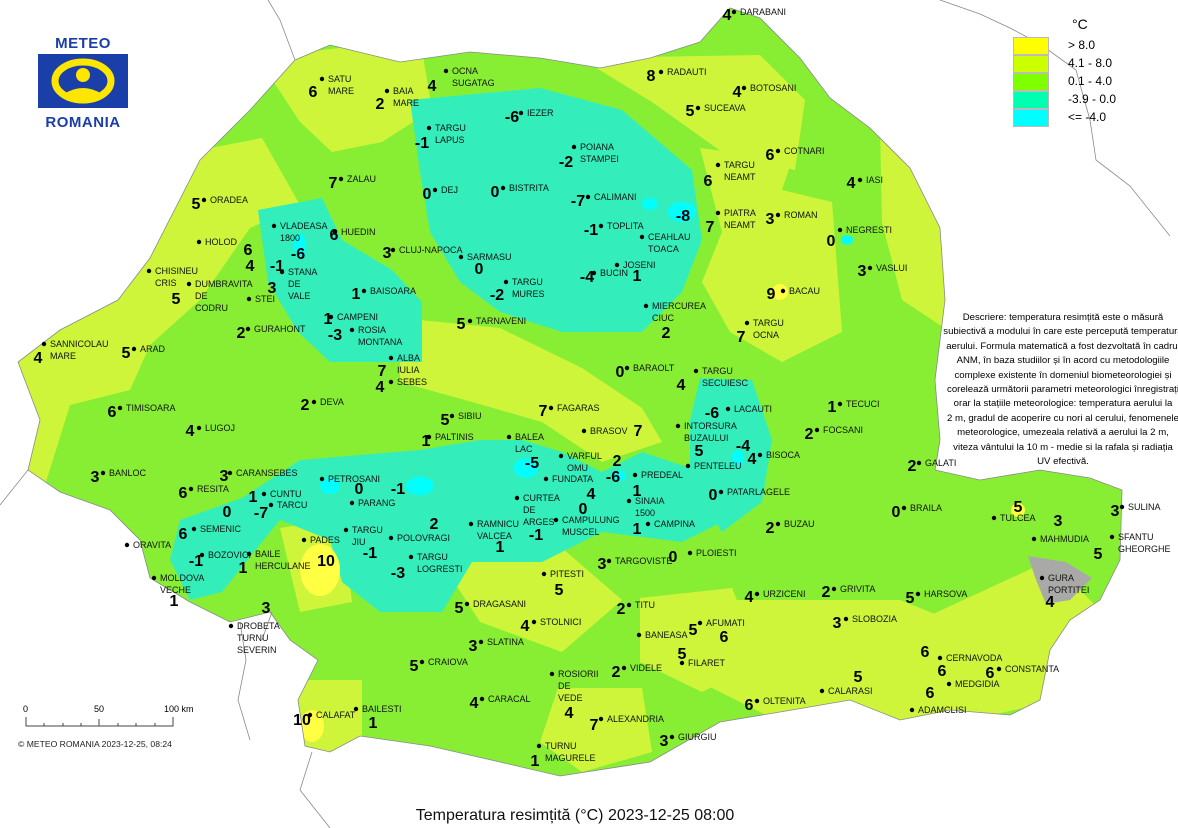 The width and height of the screenshot is (1178, 828). Describe the element at coordinates (286, 494) in the screenshot. I see `station-name: CUNTU` at that location.